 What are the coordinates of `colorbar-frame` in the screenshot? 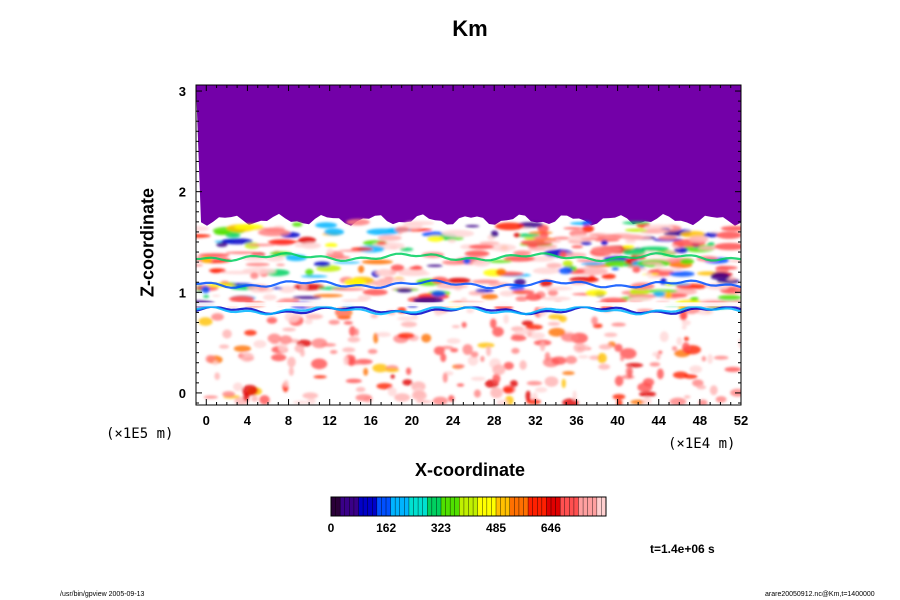 It's located at (468, 506).